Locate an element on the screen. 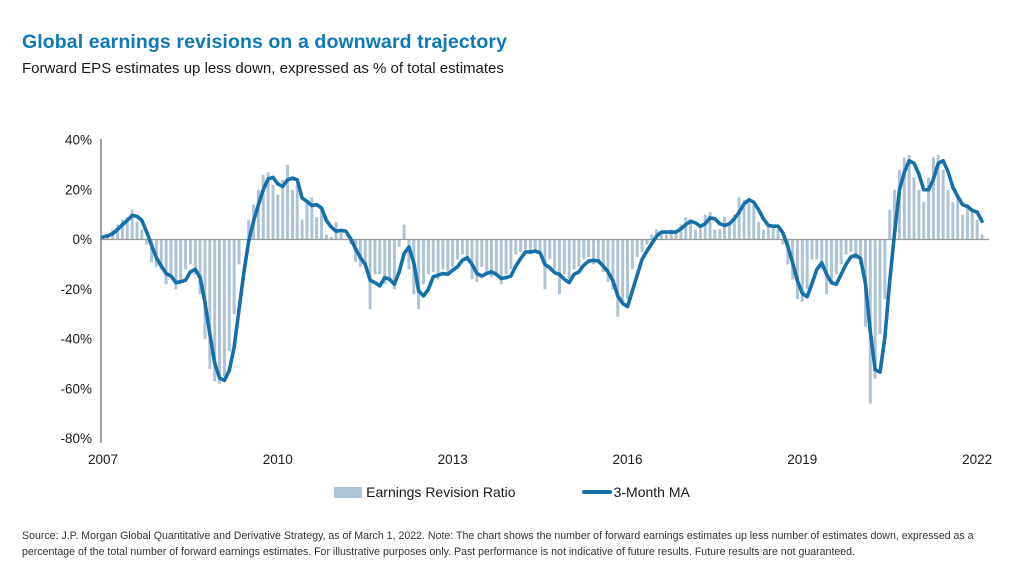 The height and width of the screenshot is (581, 1024). legend-bar-label: Earnings Revision Ratio is located at coordinates (441, 492).